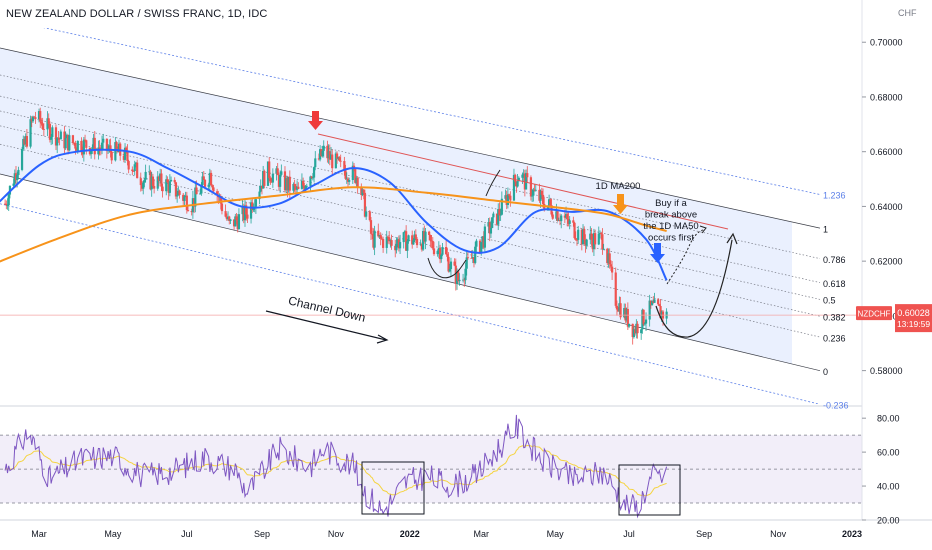 This screenshot has width=932, height=550. Describe the element at coordinates (671, 203) in the screenshot. I see `buy-annotation-line: Buy if a` at that location.